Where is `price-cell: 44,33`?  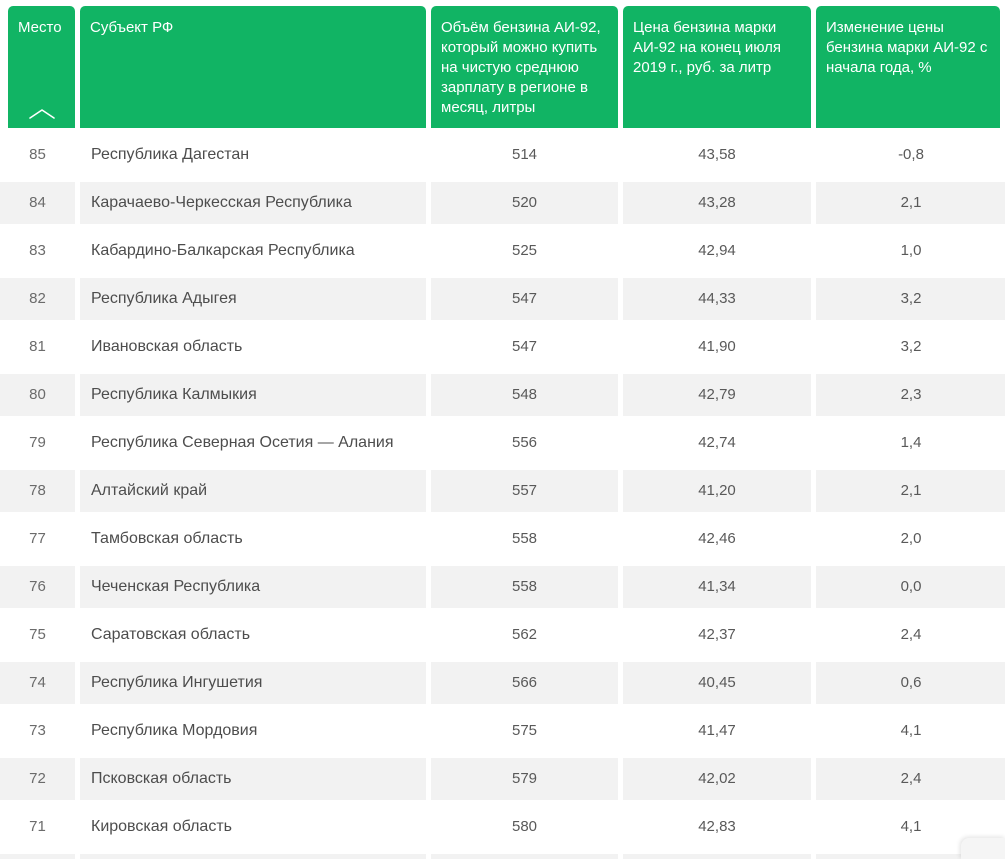
price-cell: 44,33 is located at coordinates (717, 299).